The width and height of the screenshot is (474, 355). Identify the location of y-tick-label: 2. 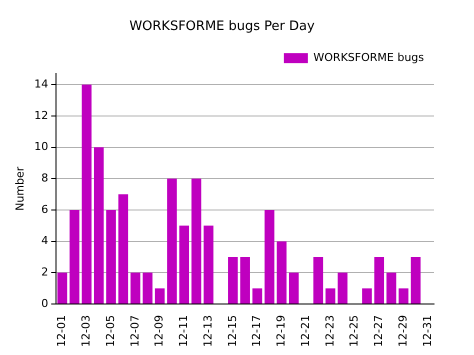
(44, 272).